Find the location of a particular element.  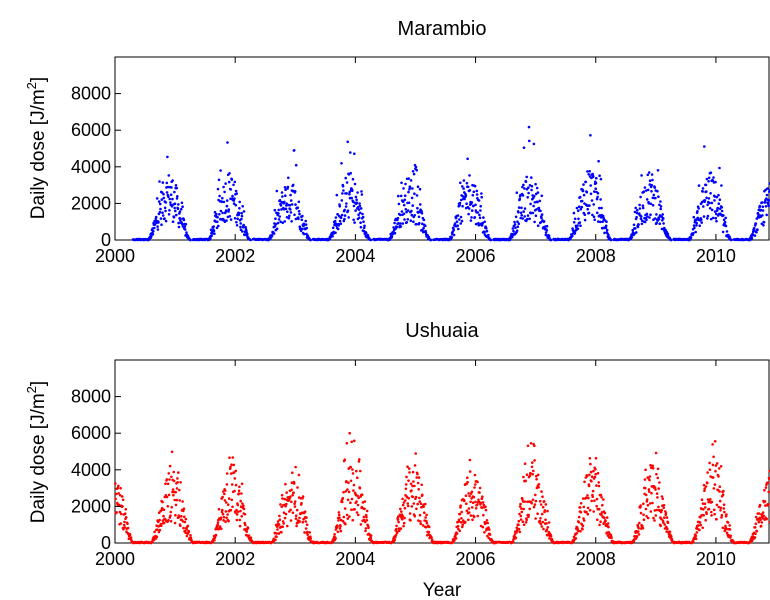

x-tick-label: 2010 is located at coordinates (716, 559).